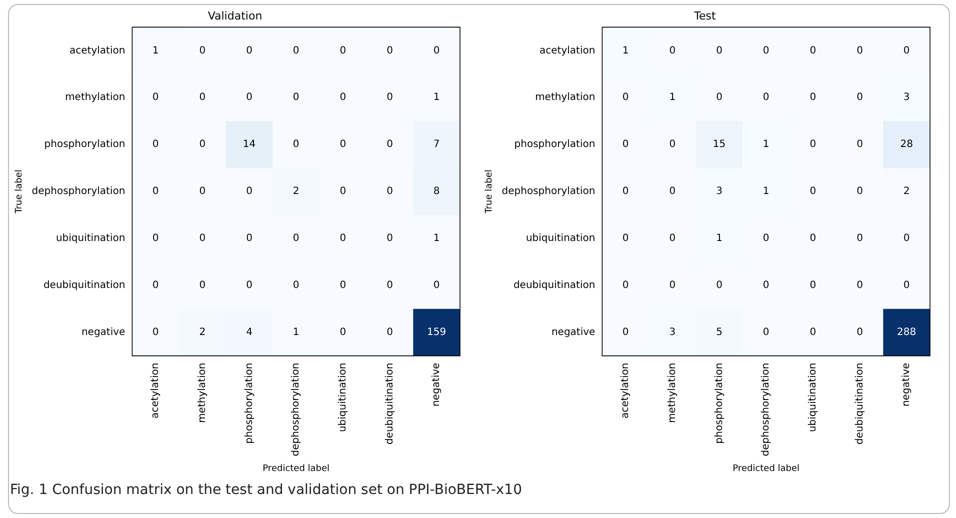 This screenshot has height=518, width=956. I want to click on y-tick-label: methylation, so click(565, 98).